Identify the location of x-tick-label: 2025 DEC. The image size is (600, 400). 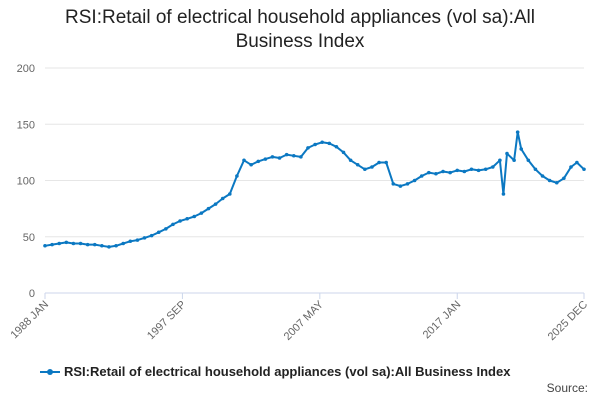
(568, 321).